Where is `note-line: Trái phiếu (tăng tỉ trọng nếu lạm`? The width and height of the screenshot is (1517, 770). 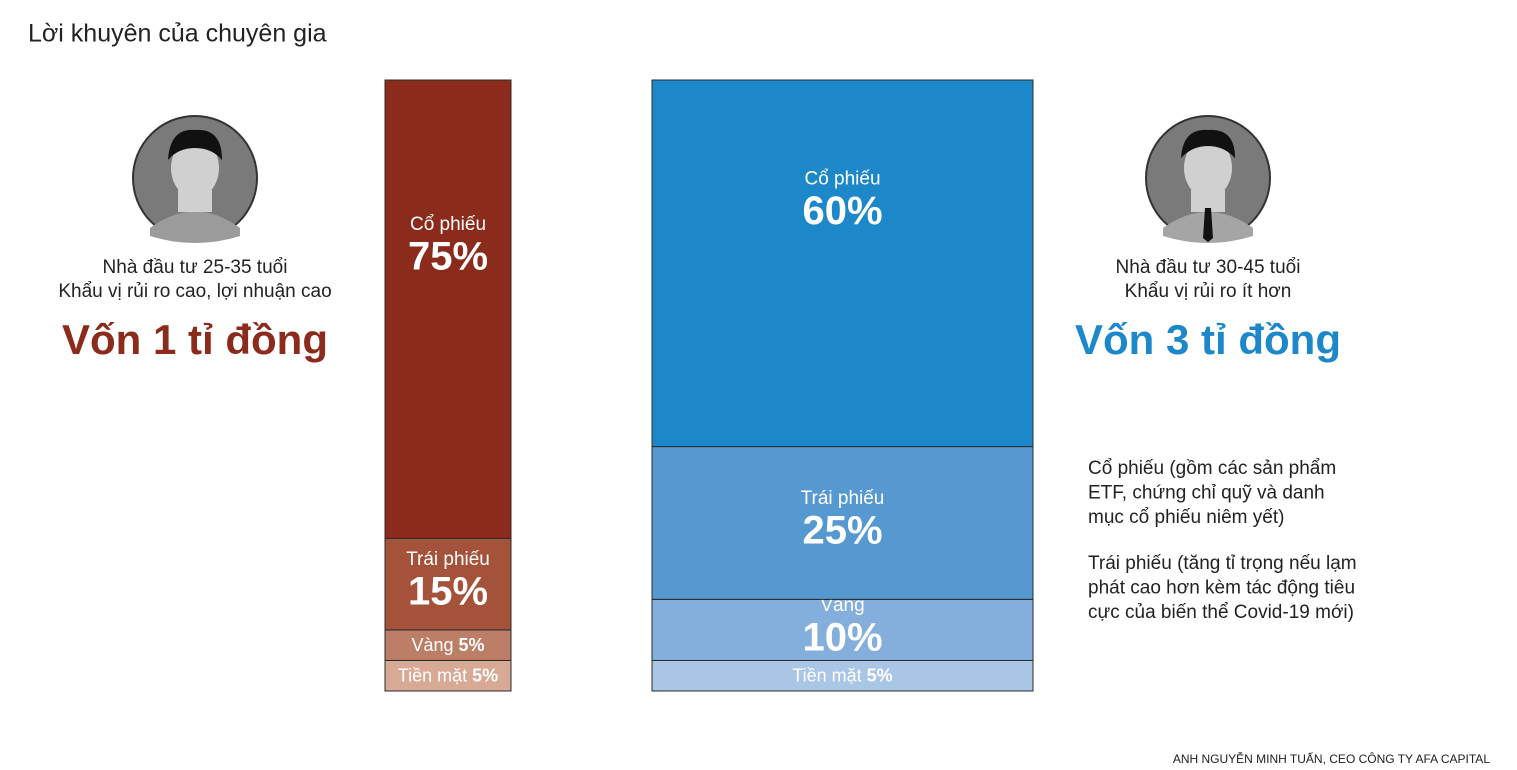
note-line: Trái phiếu (tăng tỉ trọng nếu lạm is located at coordinates (1222, 563).